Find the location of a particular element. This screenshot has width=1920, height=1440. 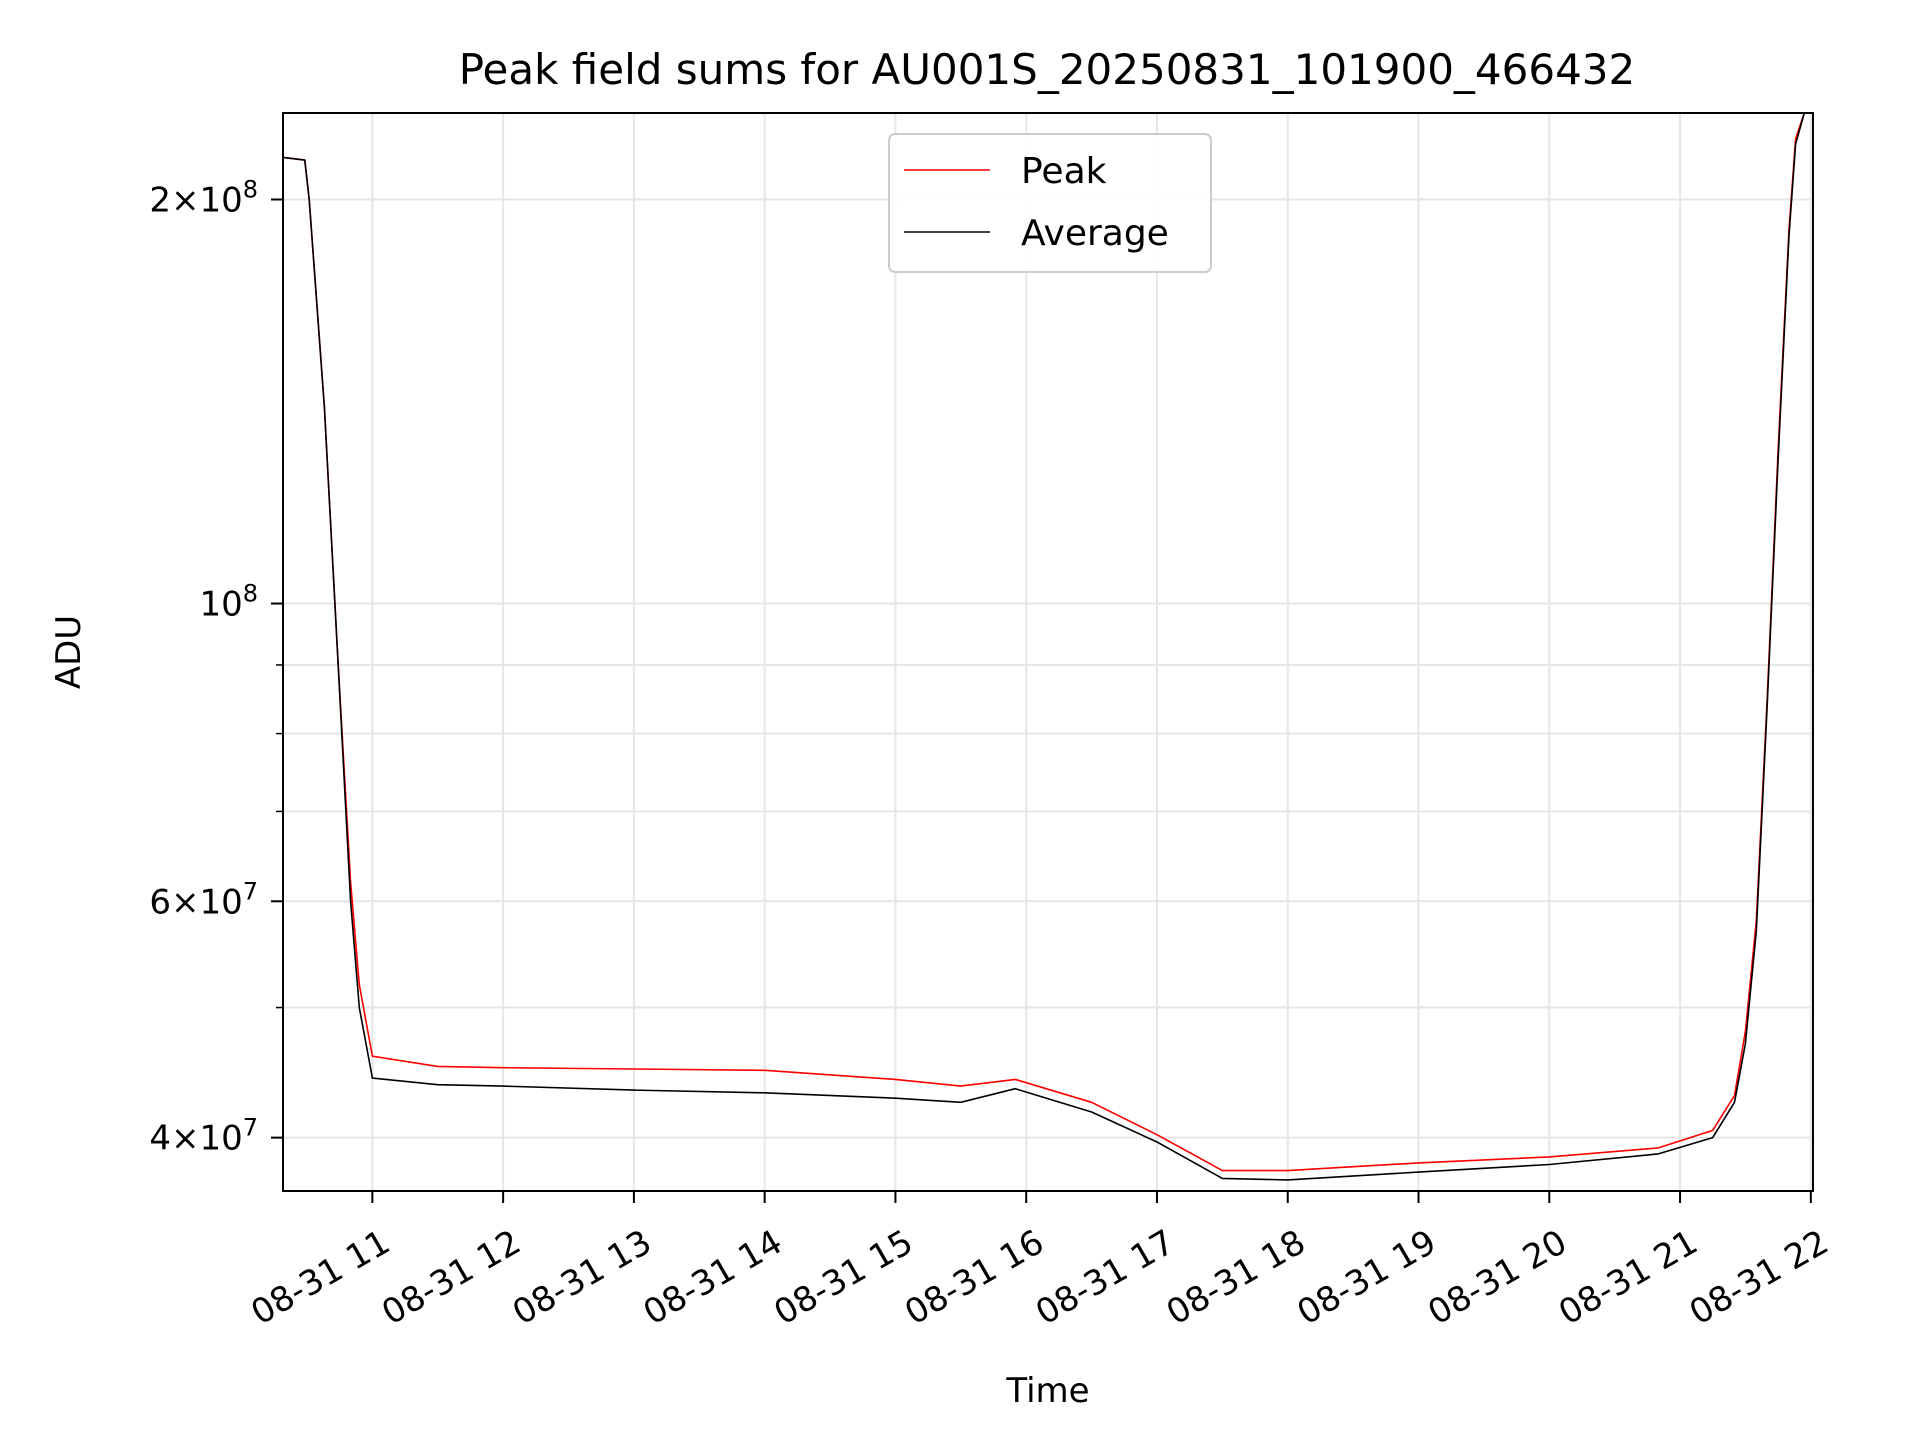

y-tick-label: 4×107 is located at coordinates (203, 1136).